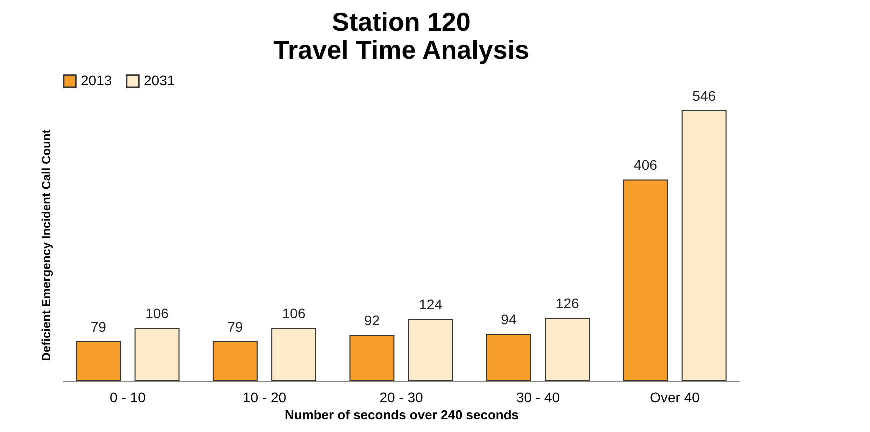 Image resolution: width=870 pixels, height=432 pixels. Describe the element at coordinates (675, 398) in the screenshot. I see `x-tick-label: Over 40` at that location.